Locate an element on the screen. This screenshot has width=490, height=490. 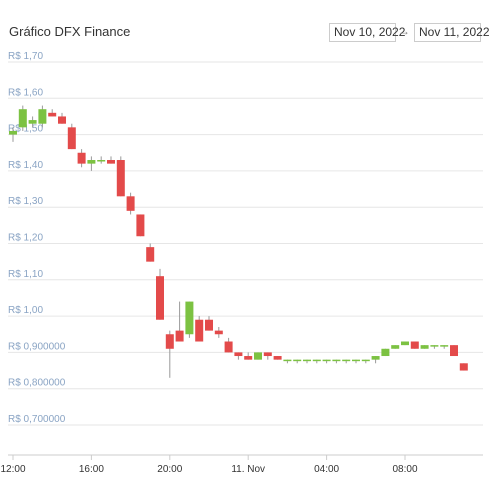
date-range-from-input: Nov 10, 2022 is located at coordinates (367, 32).